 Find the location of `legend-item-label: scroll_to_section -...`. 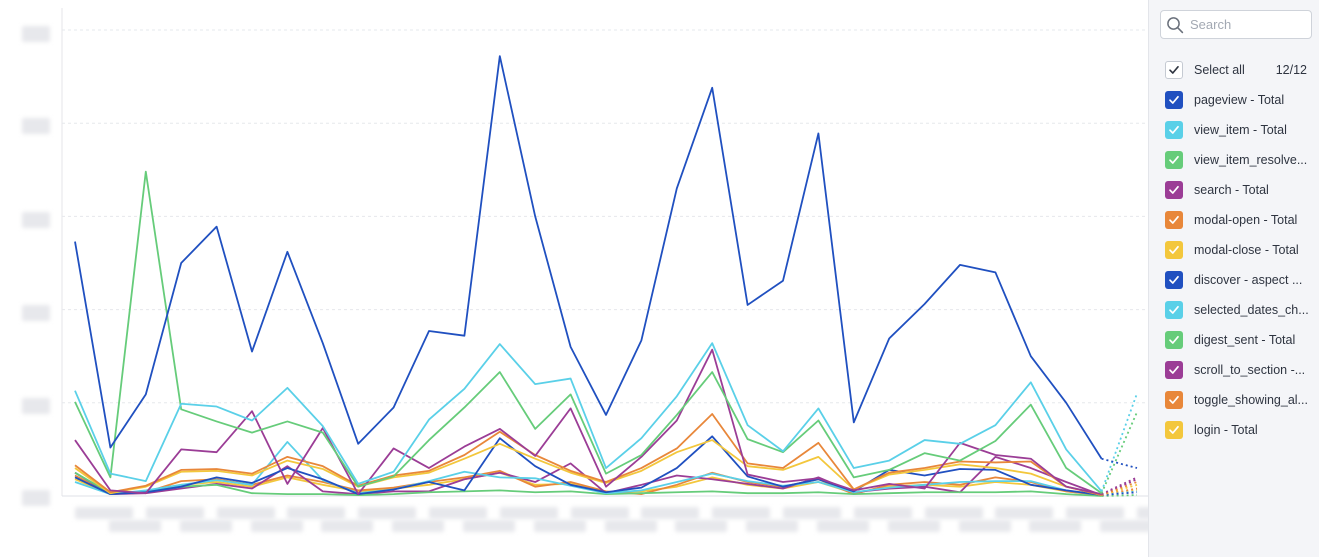

legend-item-label: scroll_to_section -... is located at coordinates (1250, 370).